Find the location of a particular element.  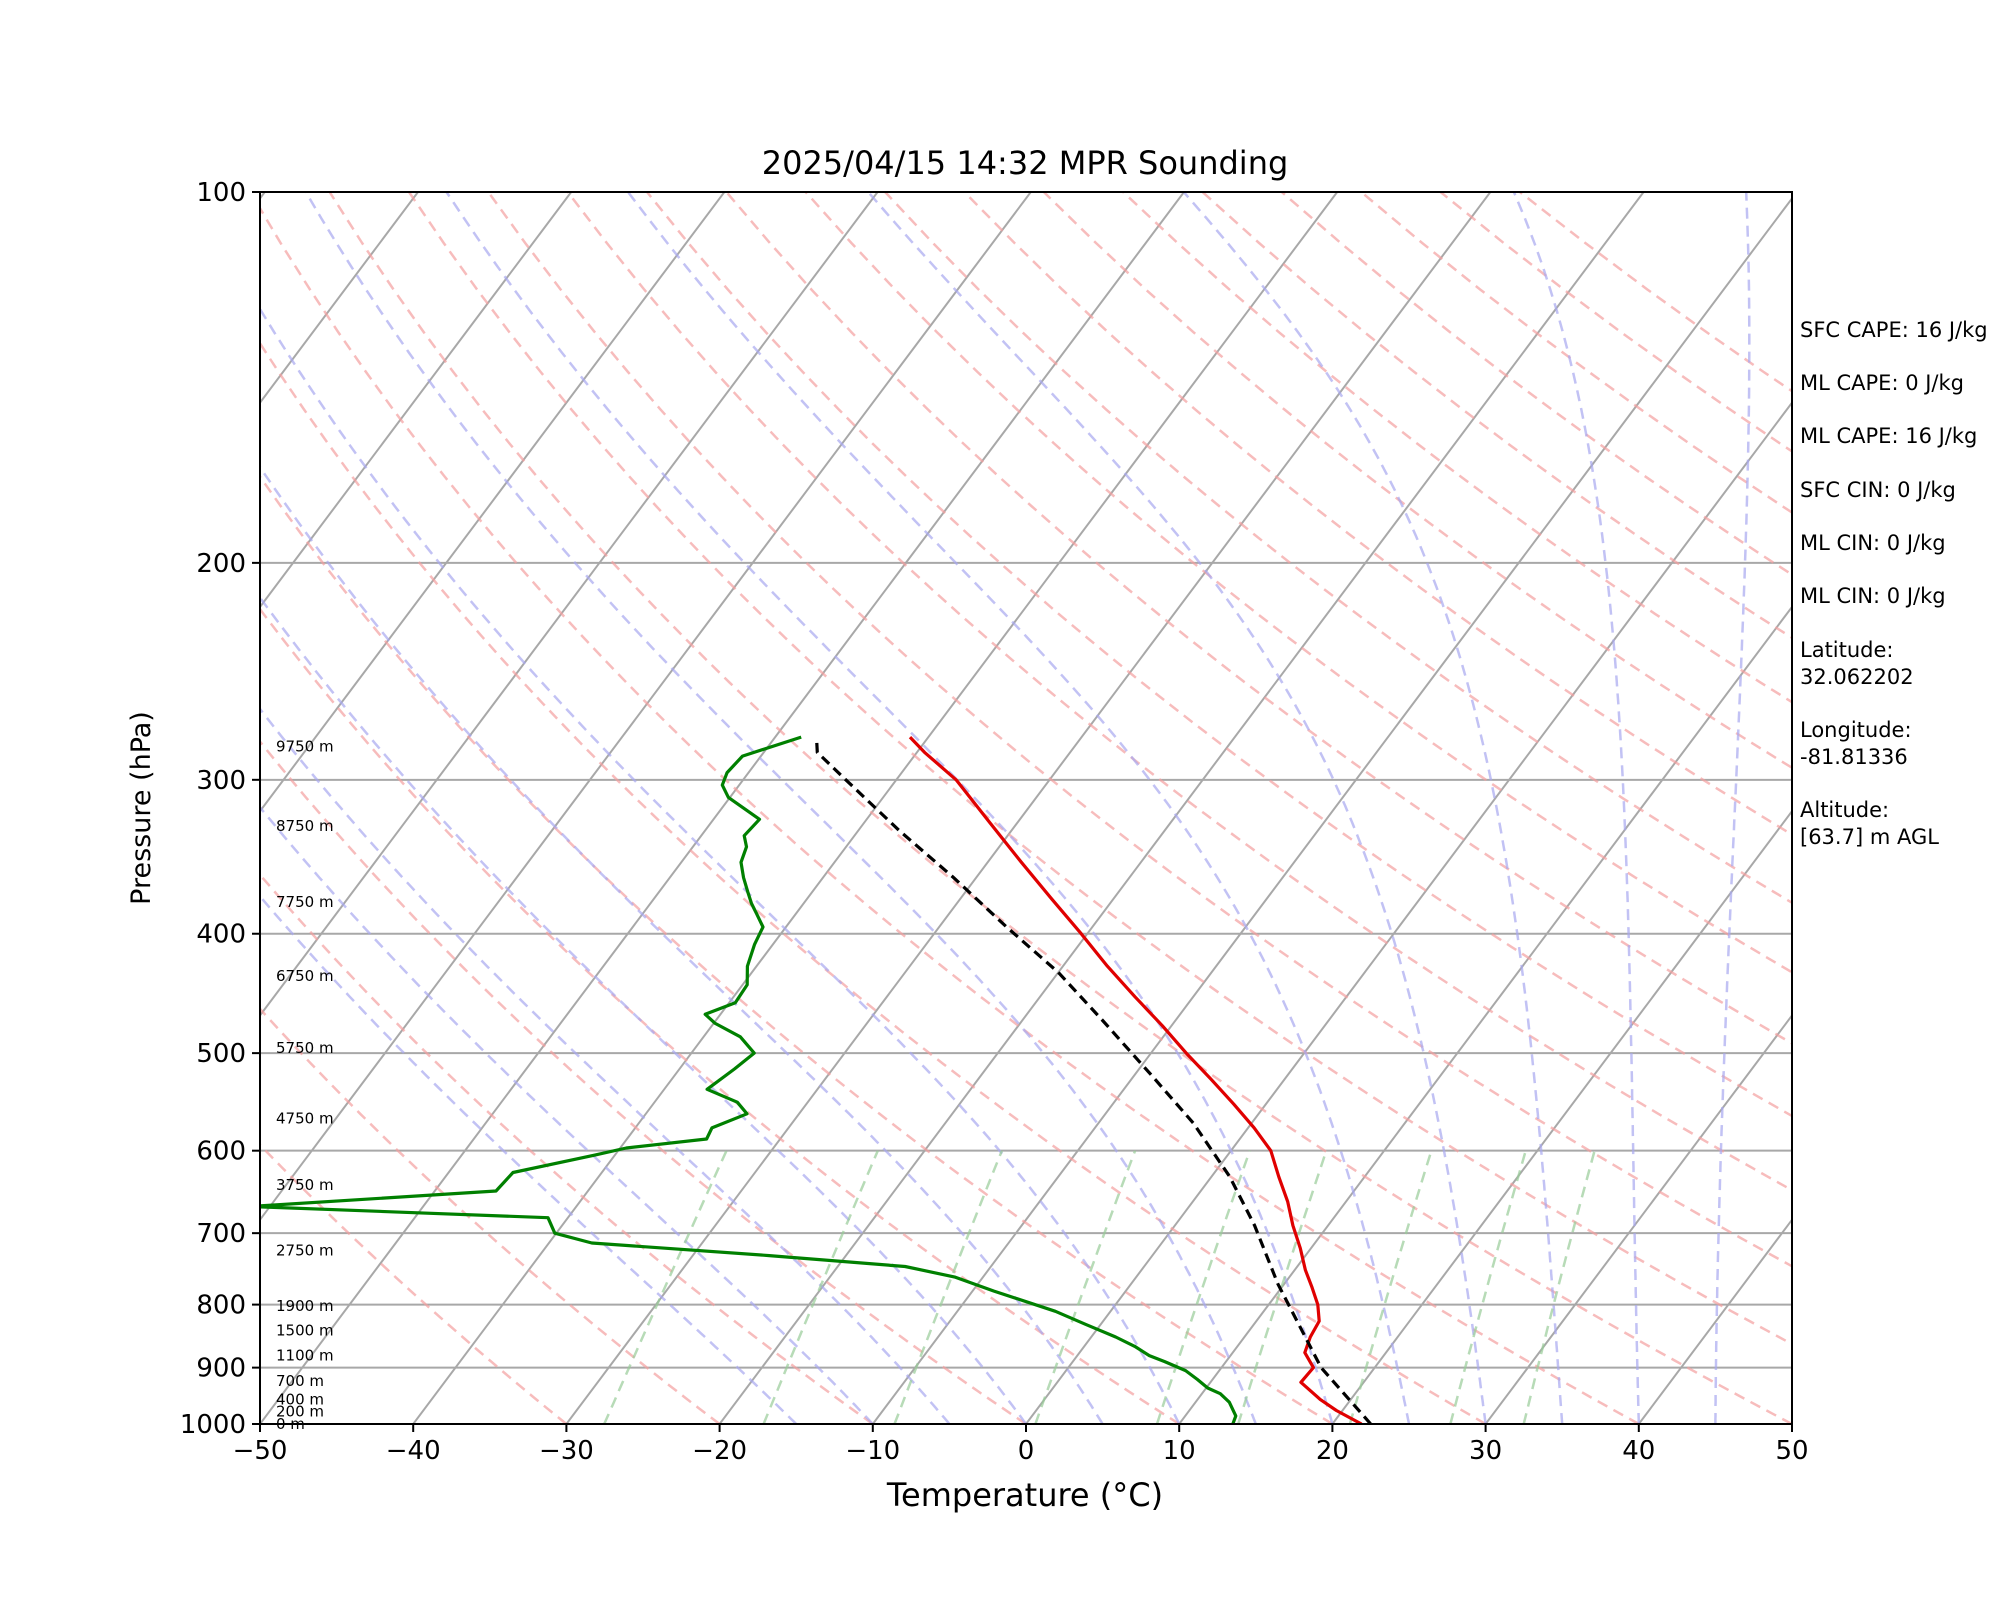

height-label: 2750 m is located at coordinates (305, 1250).